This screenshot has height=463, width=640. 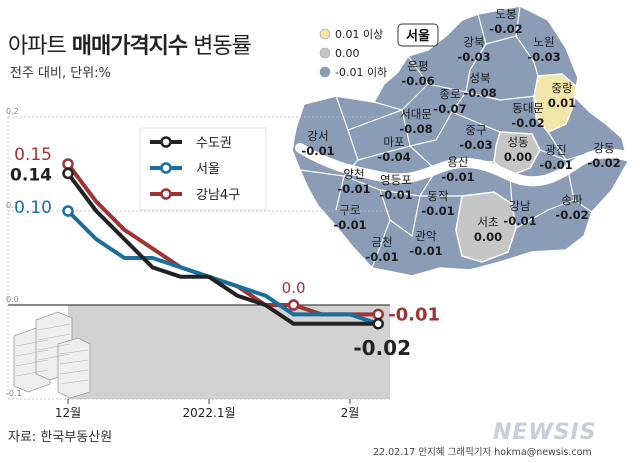 I want to click on legend-label-up: 0.01 이상, so click(x=359, y=34).